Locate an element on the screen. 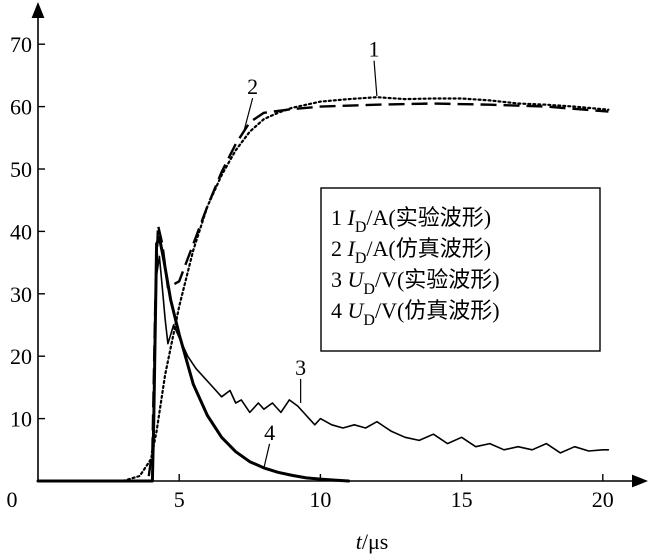  y-tick-label: 50 is located at coordinates (21, 169).